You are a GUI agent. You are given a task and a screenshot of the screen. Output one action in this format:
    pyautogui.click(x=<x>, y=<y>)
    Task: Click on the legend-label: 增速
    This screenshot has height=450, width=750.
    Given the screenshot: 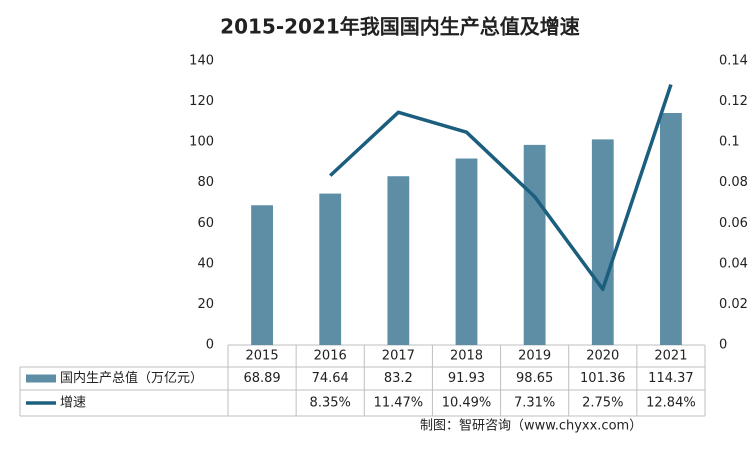 What is the action you would take?
    pyautogui.click(x=73, y=403)
    